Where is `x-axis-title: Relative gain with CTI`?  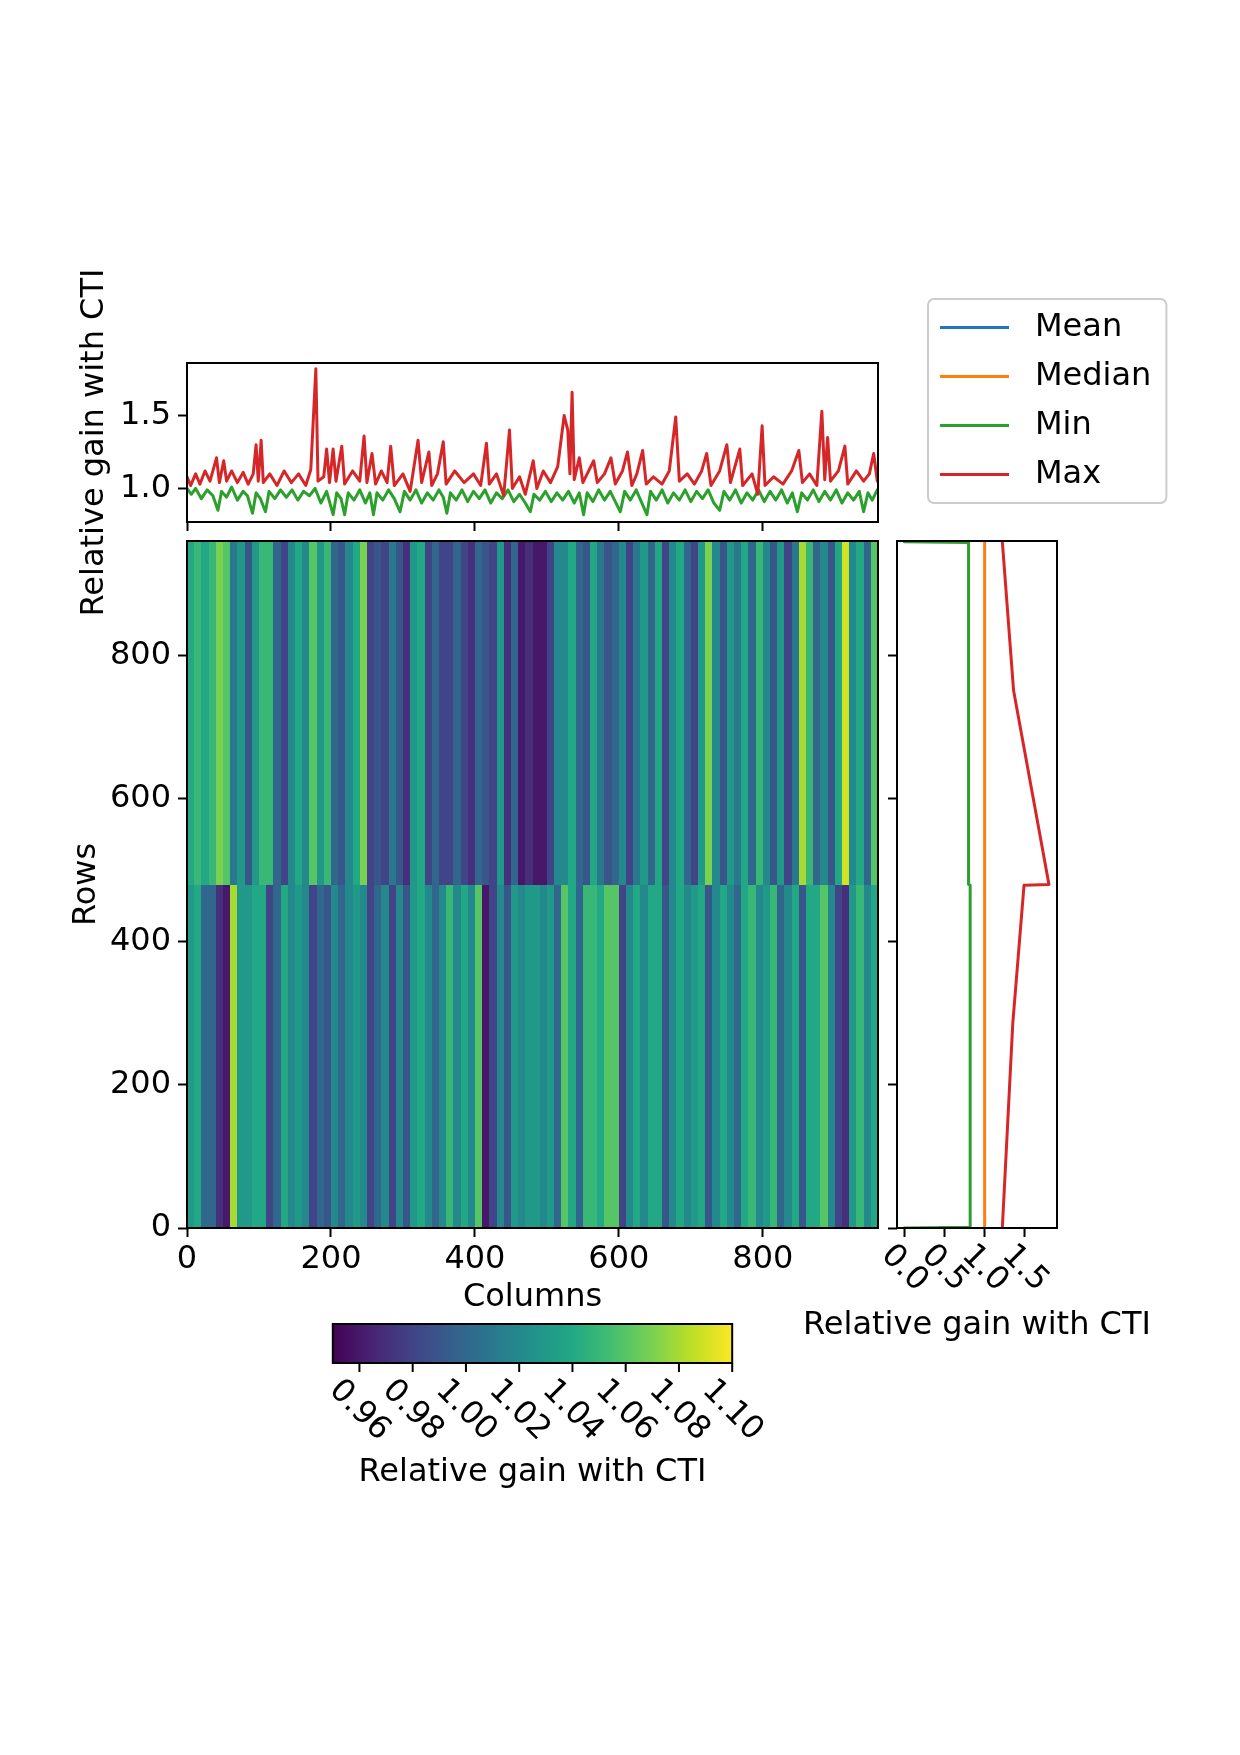
x-axis-title: Relative gain with CTI is located at coordinates (977, 1323).